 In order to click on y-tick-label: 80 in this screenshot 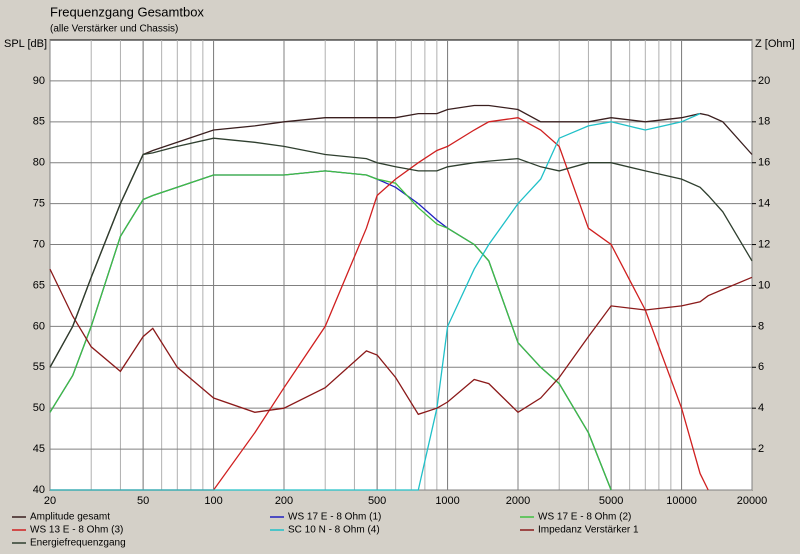, I will do `click(39, 163)`.